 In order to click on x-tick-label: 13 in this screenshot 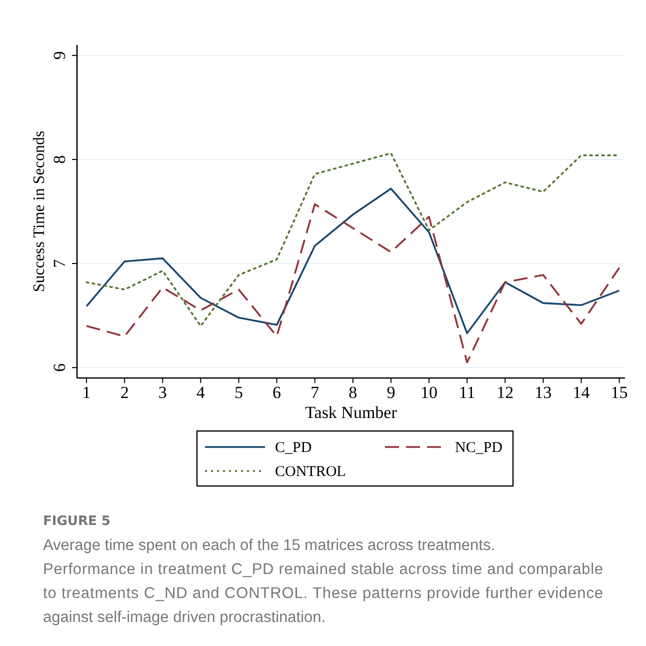, I will do `click(543, 392)`.